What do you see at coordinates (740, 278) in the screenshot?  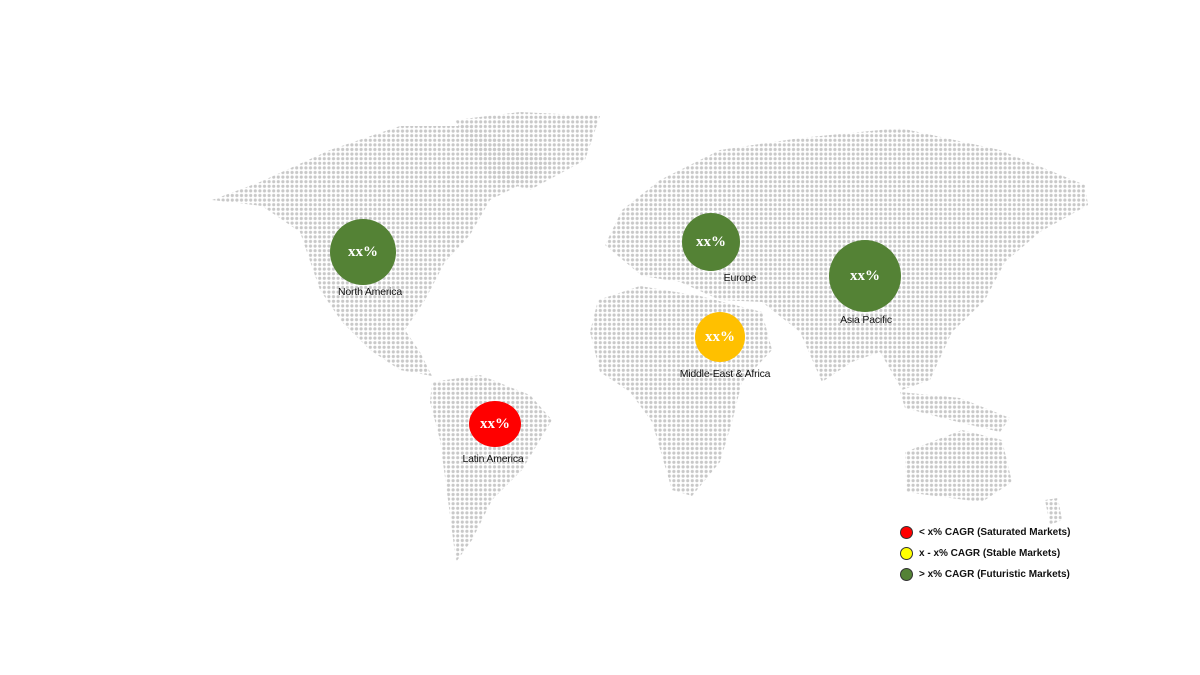 I see `europe-label: Europe` at bounding box center [740, 278].